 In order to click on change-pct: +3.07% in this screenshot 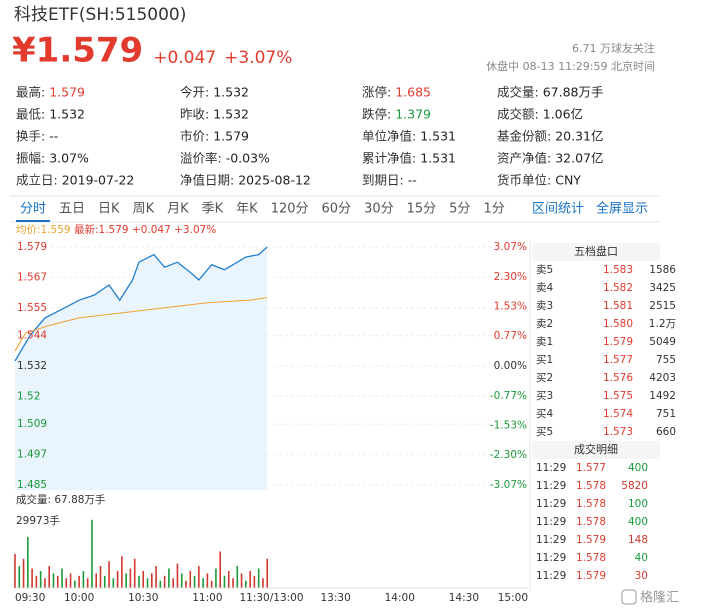, I will do `click(258, 58)`.